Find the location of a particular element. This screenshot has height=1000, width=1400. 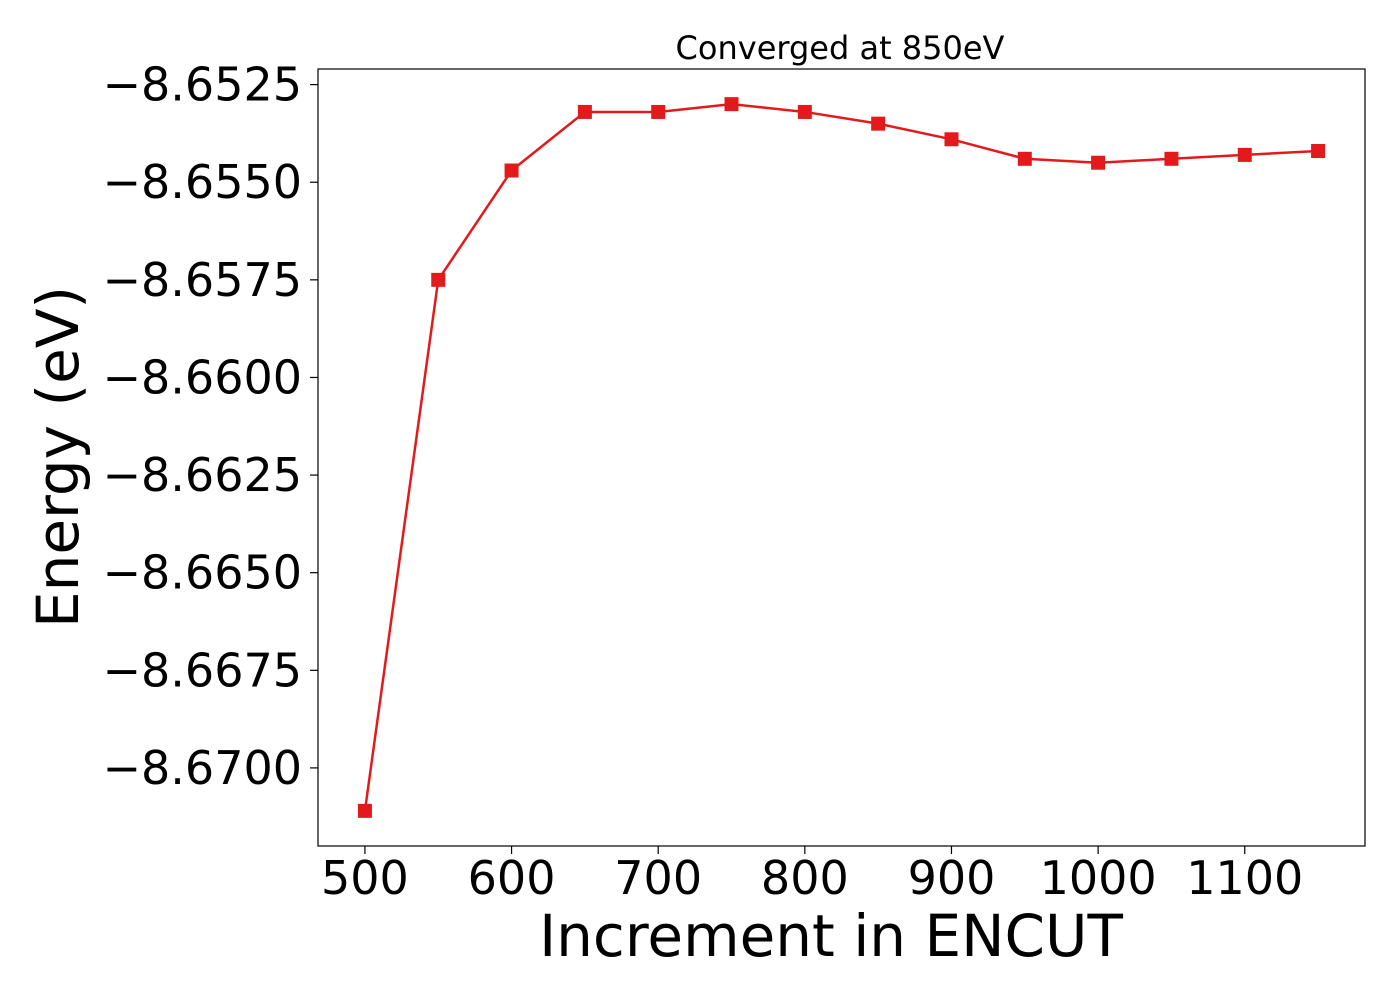

y-tick-label: −8.6575 is located at coordinates (203, 280).